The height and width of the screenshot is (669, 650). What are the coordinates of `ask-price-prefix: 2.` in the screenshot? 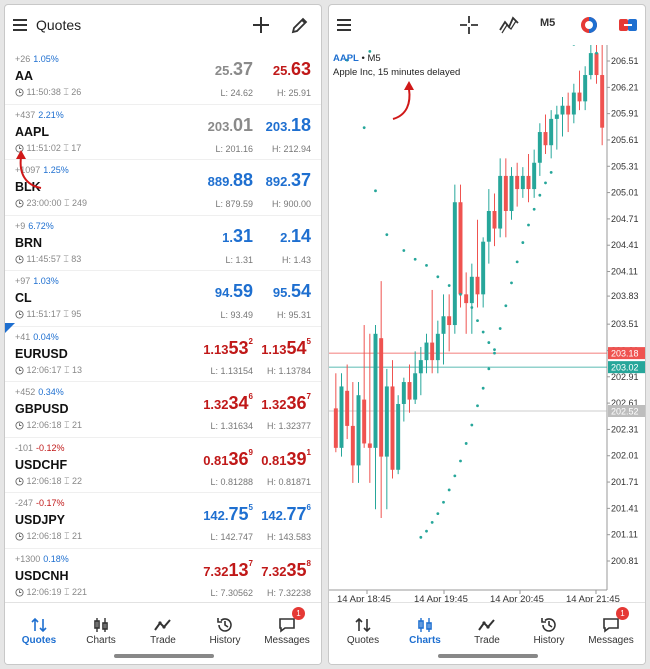 It's located at (285, 237).